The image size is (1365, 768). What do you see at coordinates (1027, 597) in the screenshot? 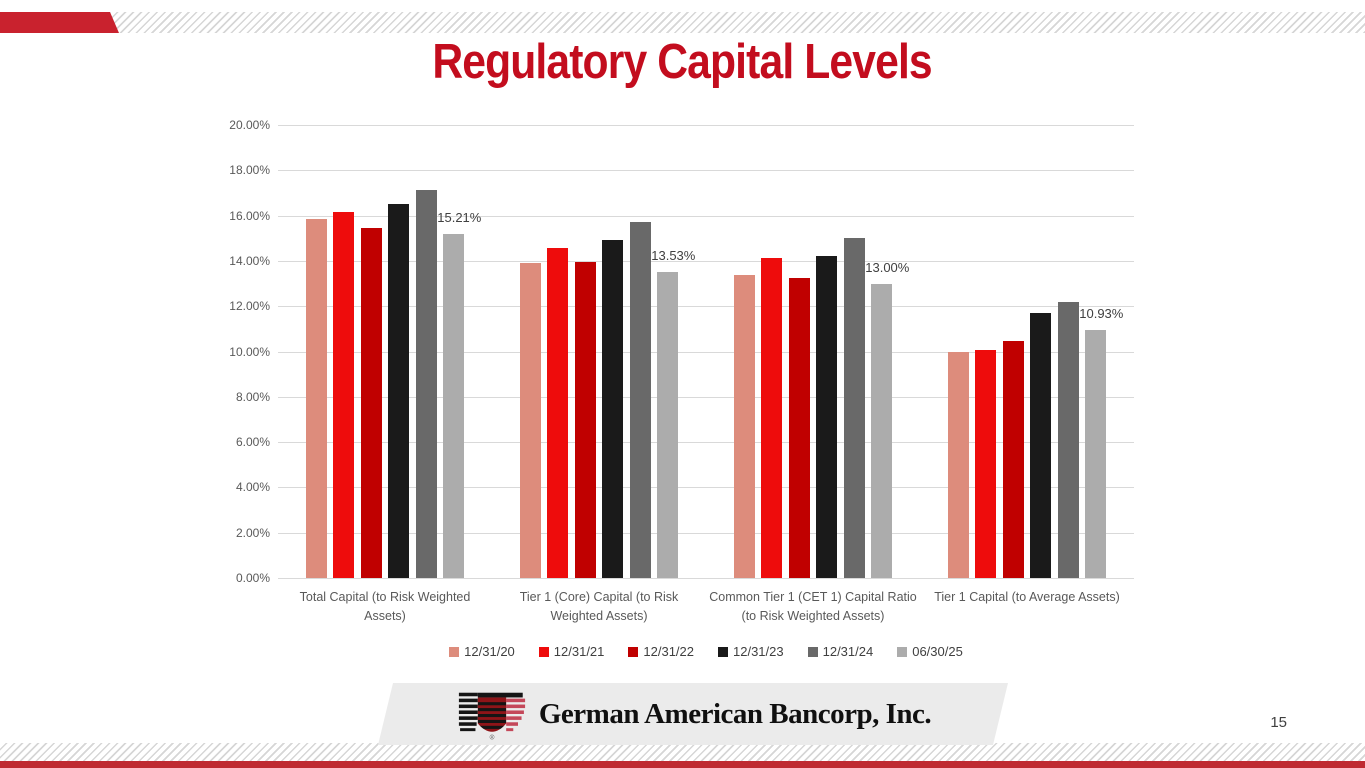
I see `category-label: Tier 1 Capital (to Average Assets)` at bounding box center [1027, 597].